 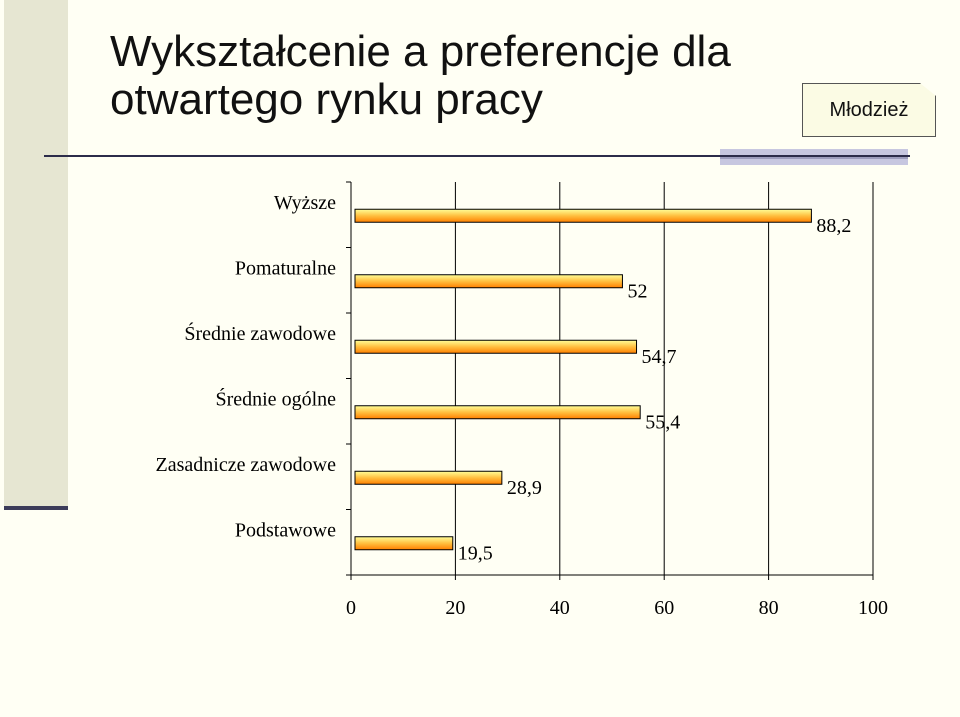 I want to click on category-label: Średnie ogólne, so click(x=275, y=398).